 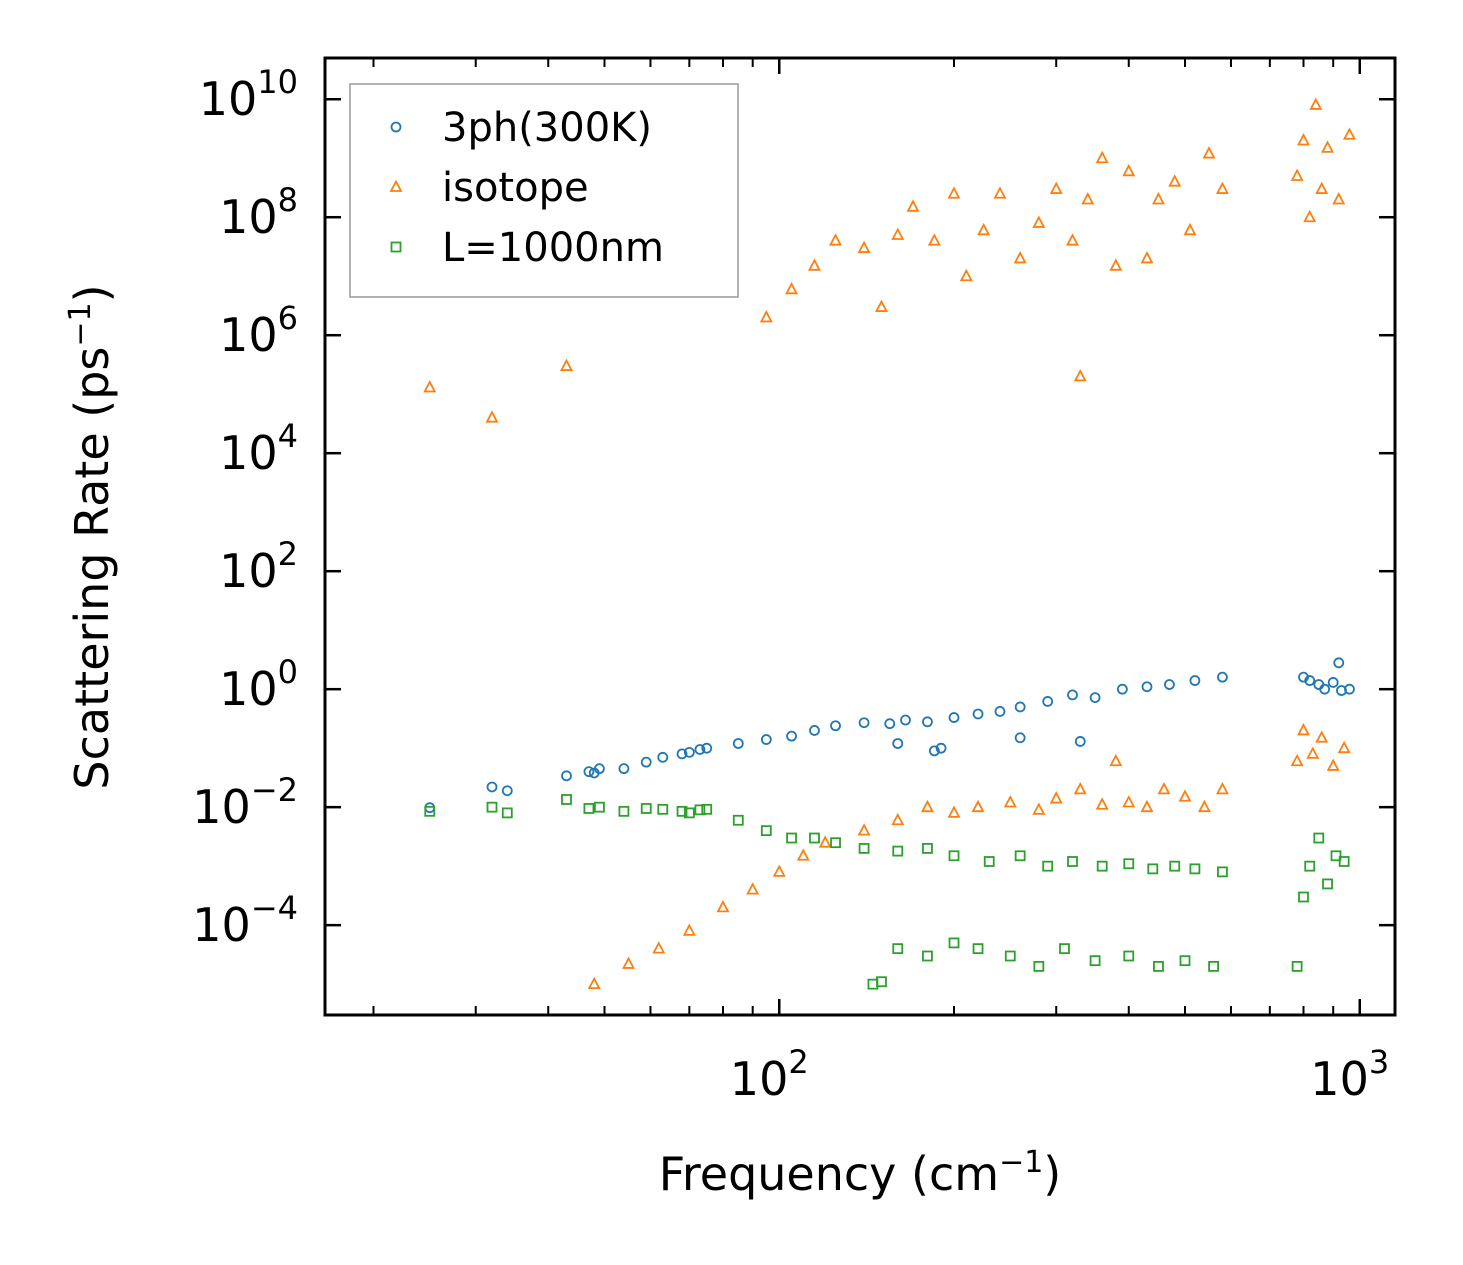 I want to click on legend-box, so click(x=544, y=190).